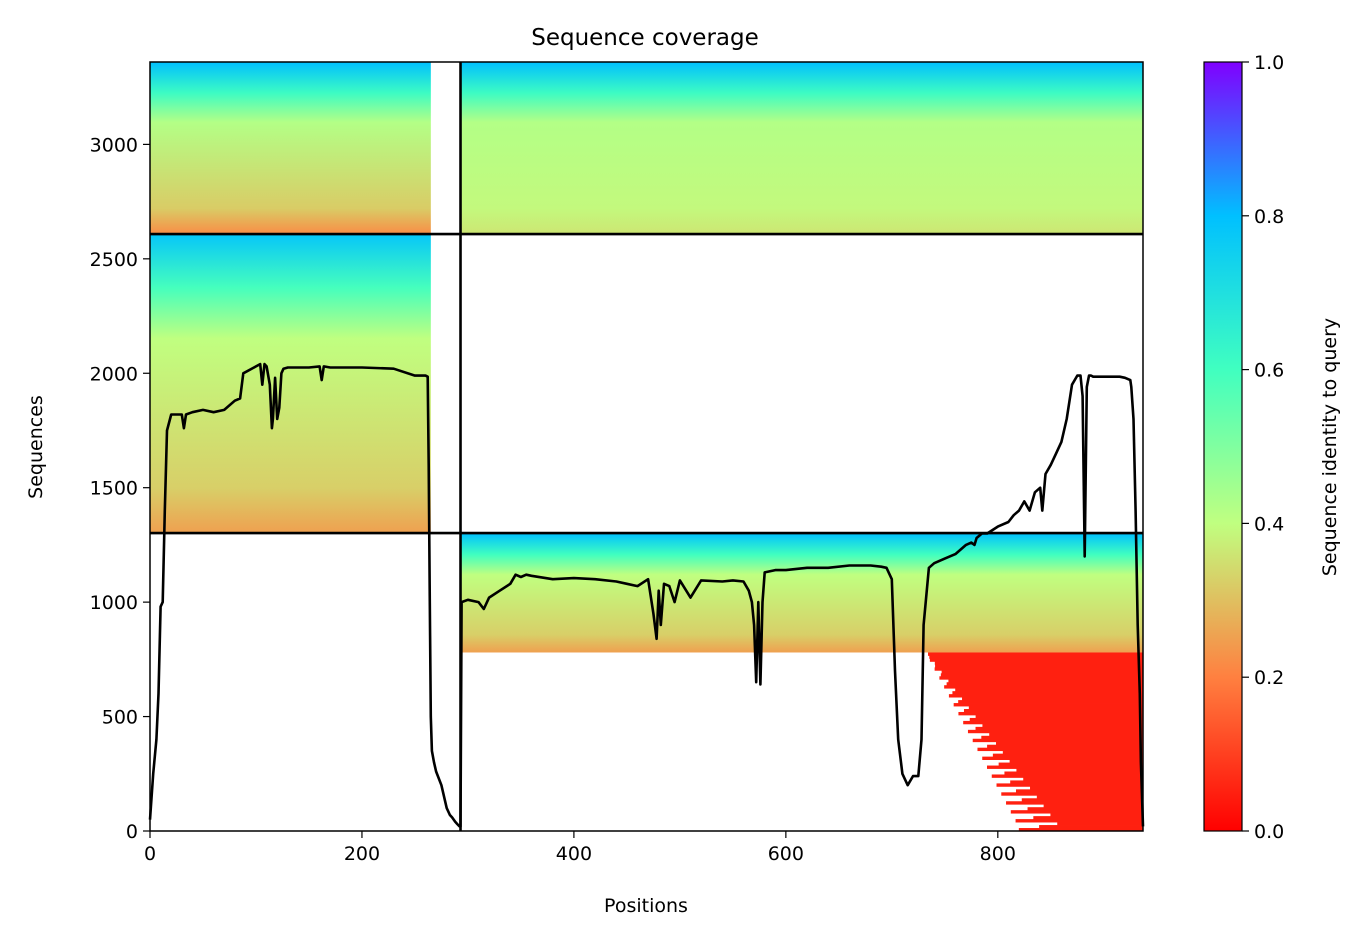 Image resolution: width=1364 pixels, height=943 pixels. Describe the element at coordinates (1263, 447) in the screenshot. I see `colorbar-ticks: 0.0 0.2 0.4 0.6 0.8 1.0` at that location.